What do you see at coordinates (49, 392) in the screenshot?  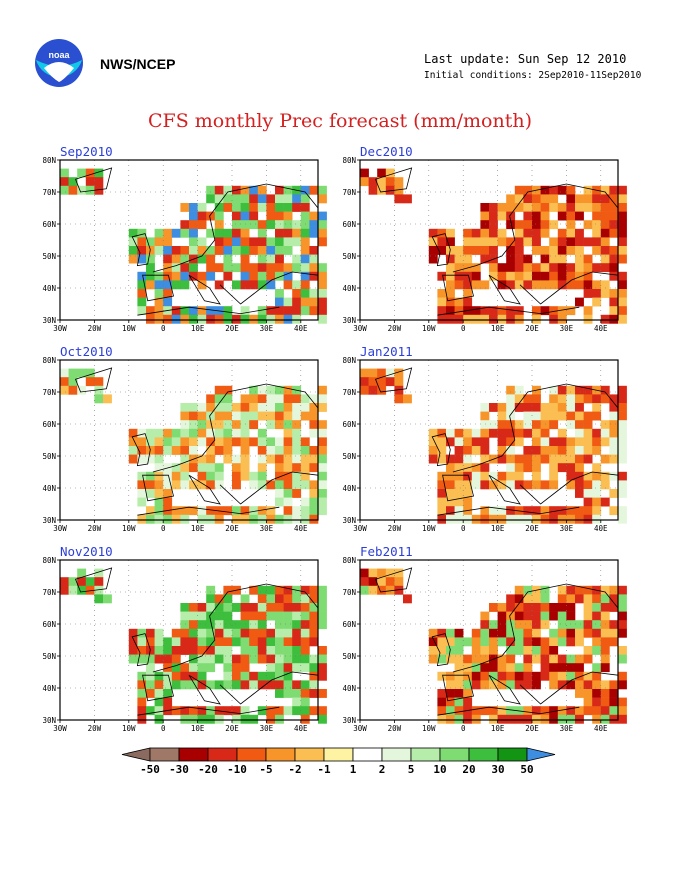 I see `lat-label: 70N` at bounding box center [49, 392].